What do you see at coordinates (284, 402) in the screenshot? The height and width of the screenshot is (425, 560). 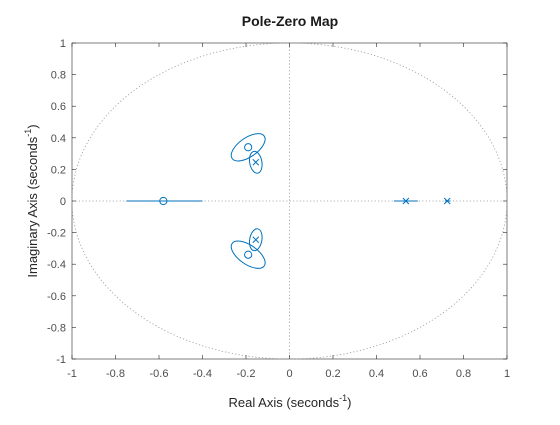 I see `x-axis-label-main: Real Axis (seconds` at bounding box center [284, 402].